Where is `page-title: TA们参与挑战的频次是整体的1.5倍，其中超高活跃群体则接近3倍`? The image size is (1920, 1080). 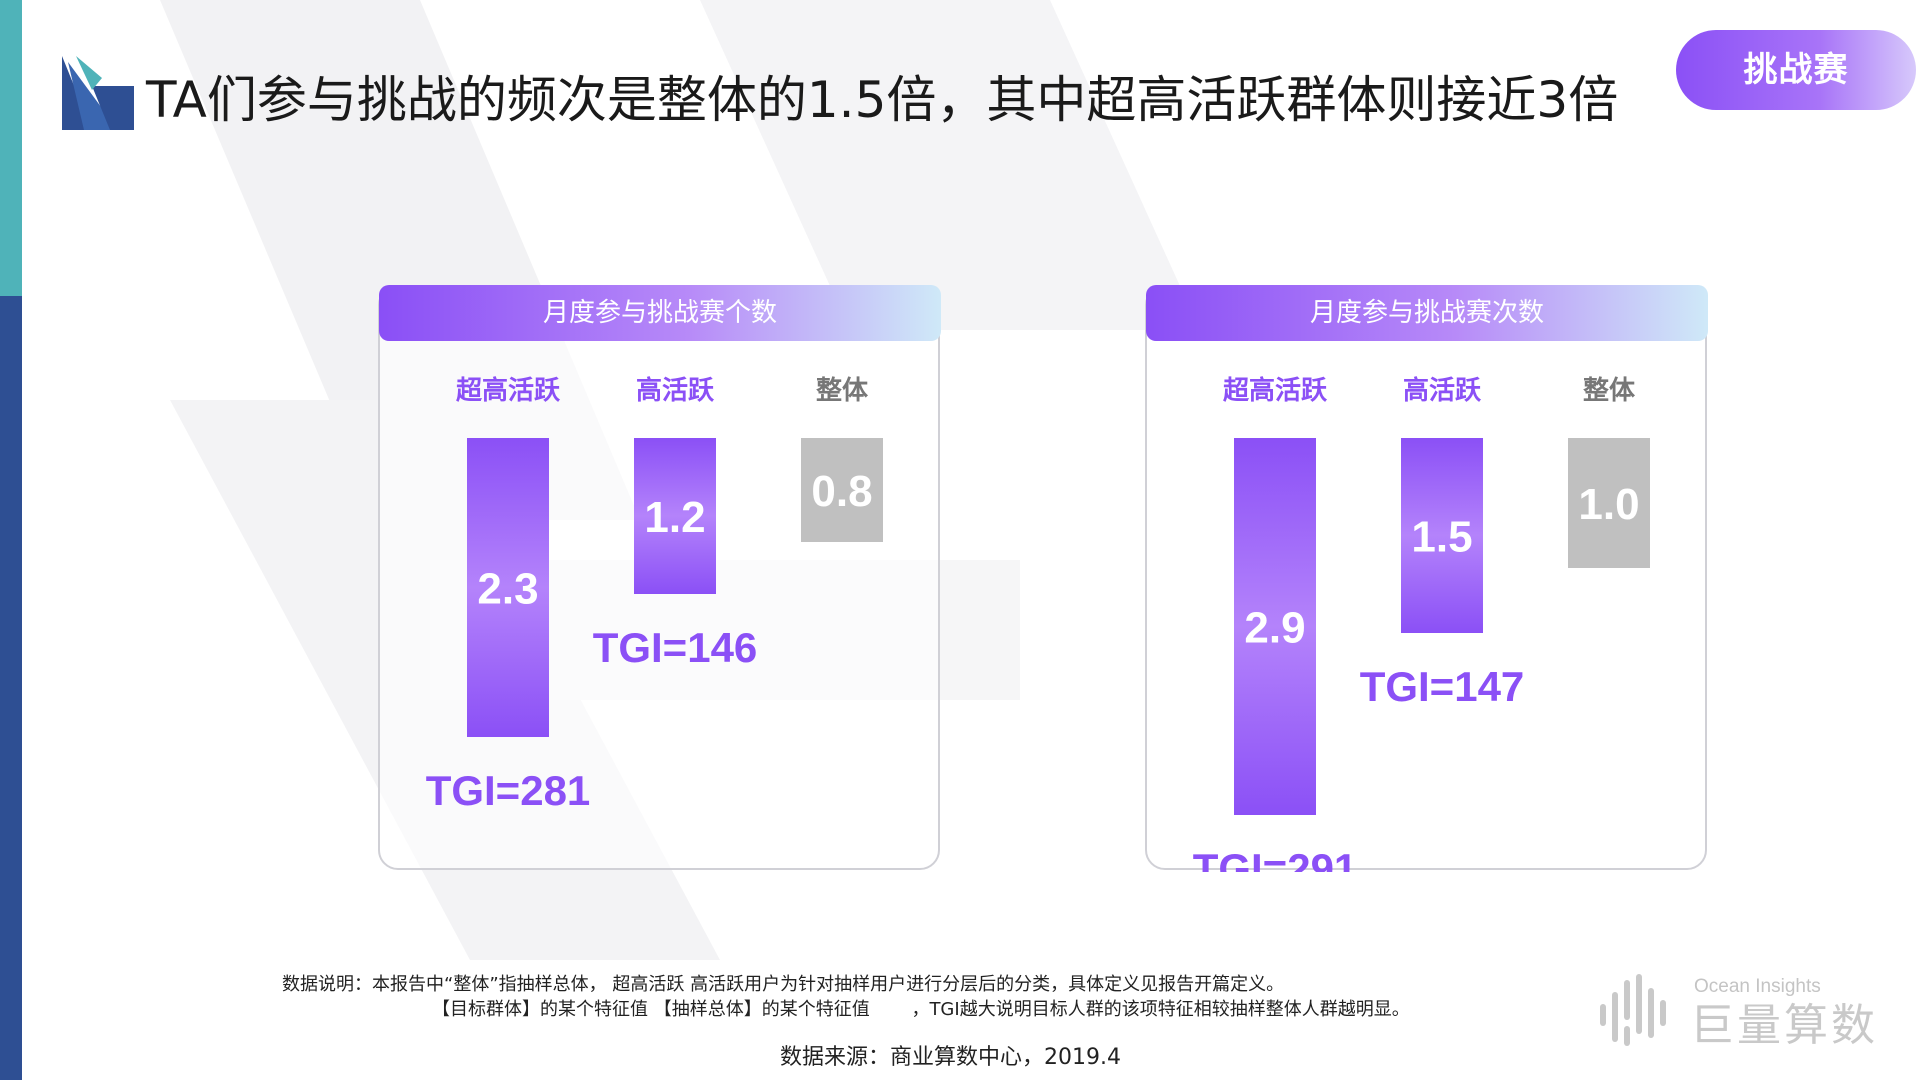
page-title: TA们参与挑战的频次是整体的1.5倍，其中超高活跃群体则接近3倍 is located at coordinates (882, 100).